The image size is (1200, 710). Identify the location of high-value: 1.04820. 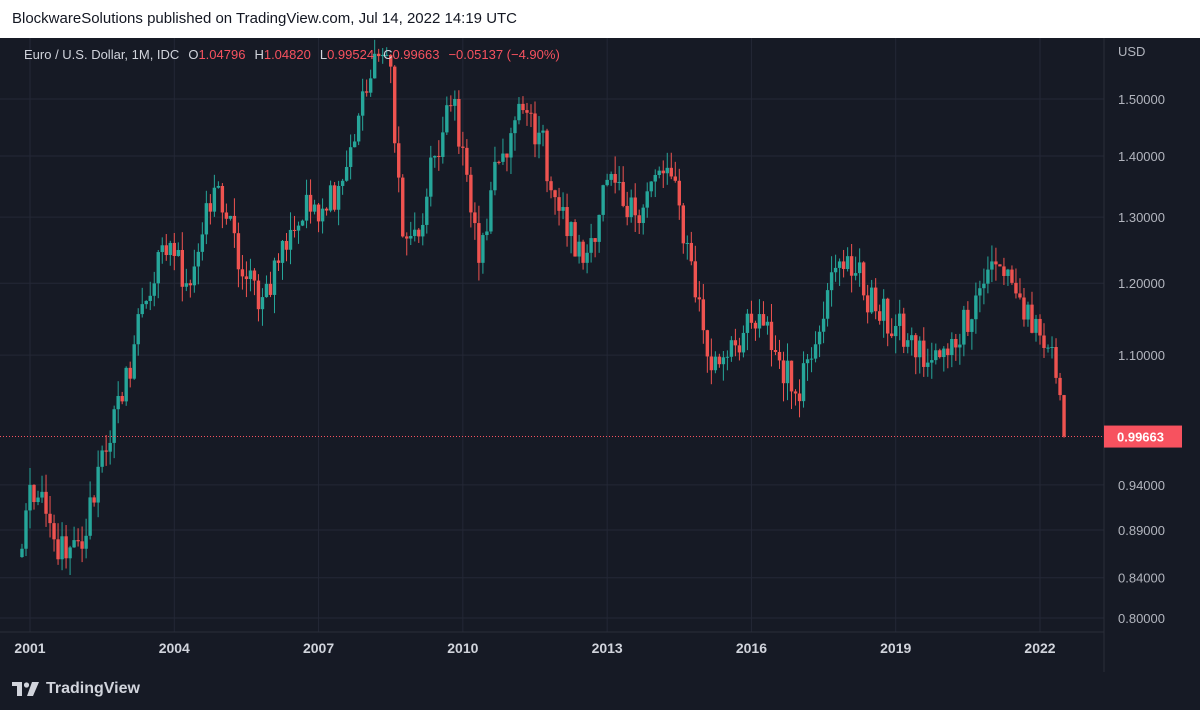
(287, 54).